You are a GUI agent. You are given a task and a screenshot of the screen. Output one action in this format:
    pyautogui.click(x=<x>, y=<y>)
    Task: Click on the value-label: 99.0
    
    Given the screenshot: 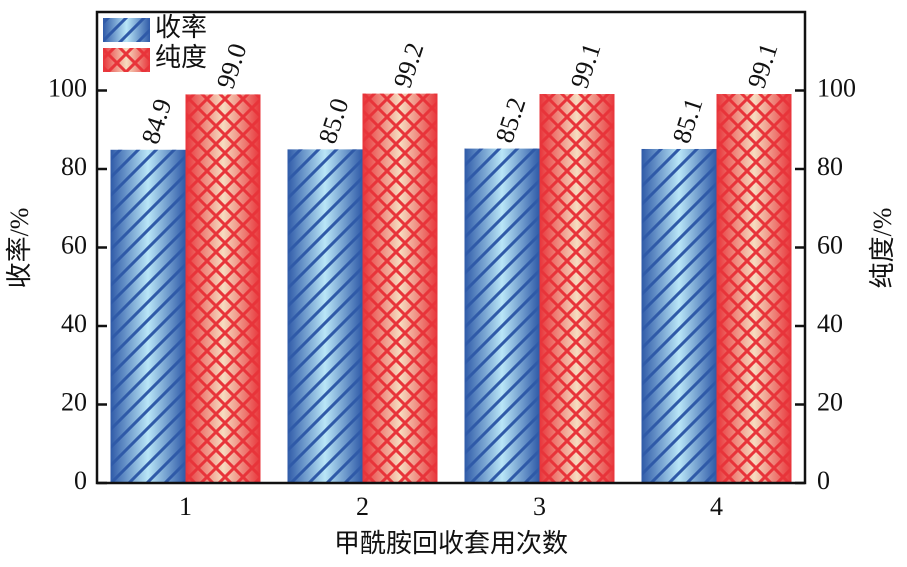 What is the action you would take?
    pyautogui.click(x=232, y=66)
    